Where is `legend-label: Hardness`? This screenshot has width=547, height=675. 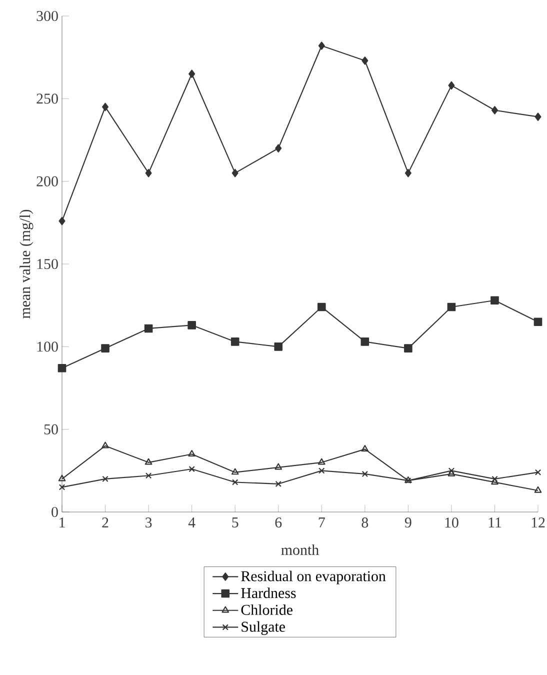
legend-label: Hardness is located at coordinates (268, 593).